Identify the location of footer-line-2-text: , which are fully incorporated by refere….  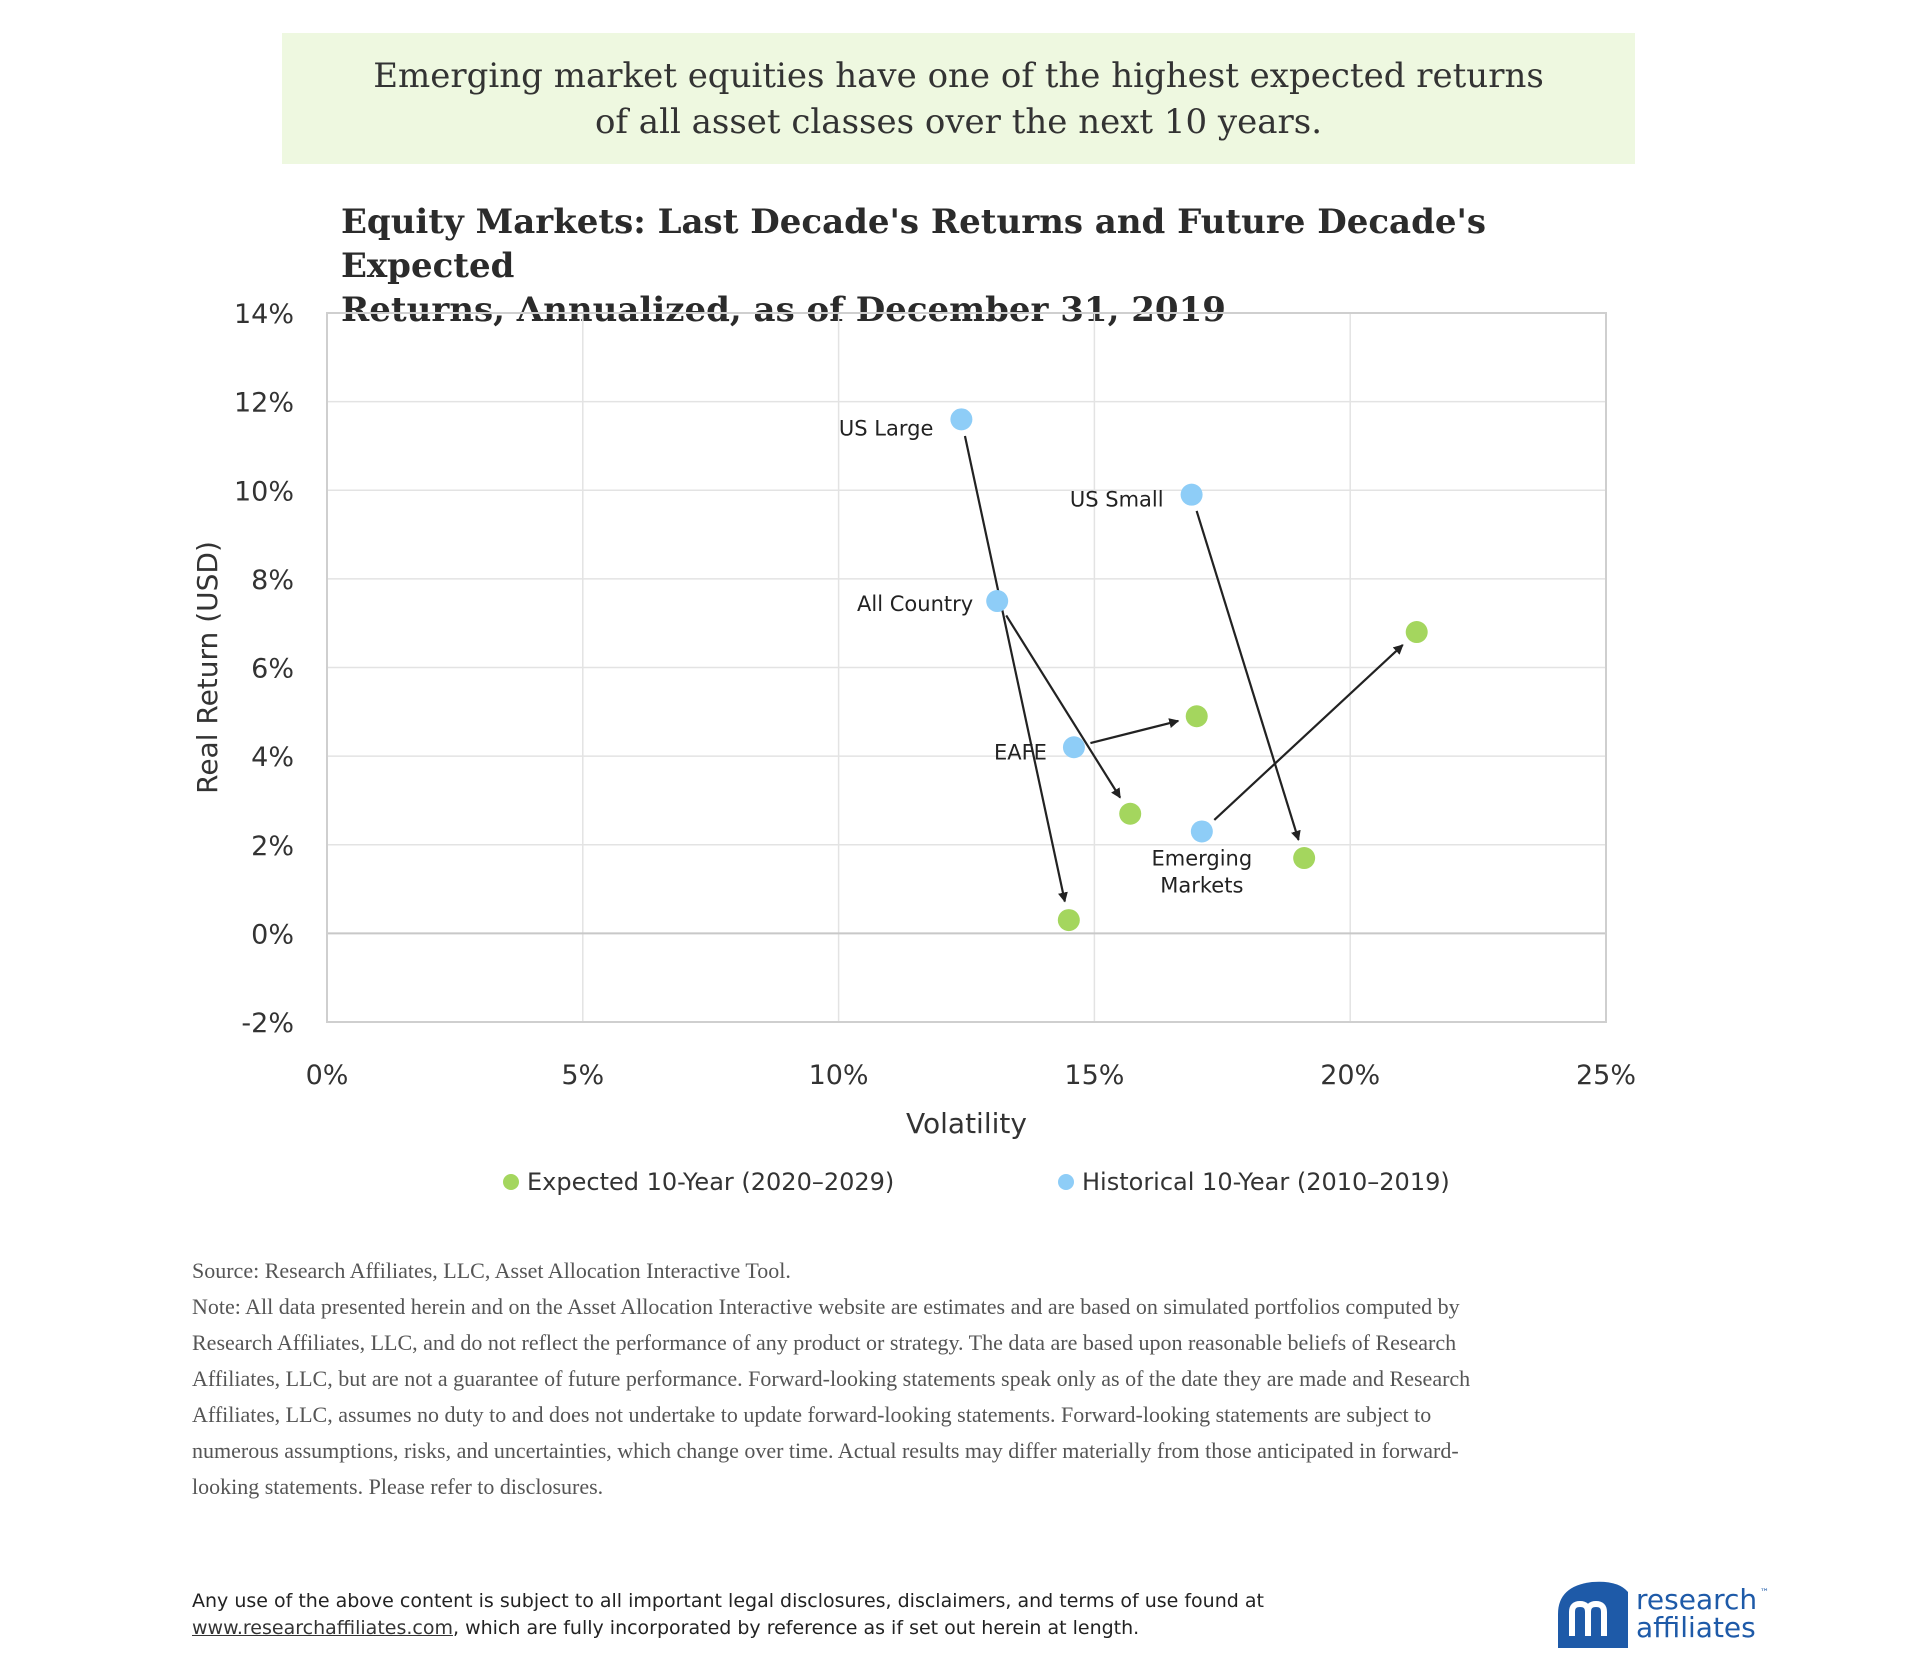
(796, 1628).